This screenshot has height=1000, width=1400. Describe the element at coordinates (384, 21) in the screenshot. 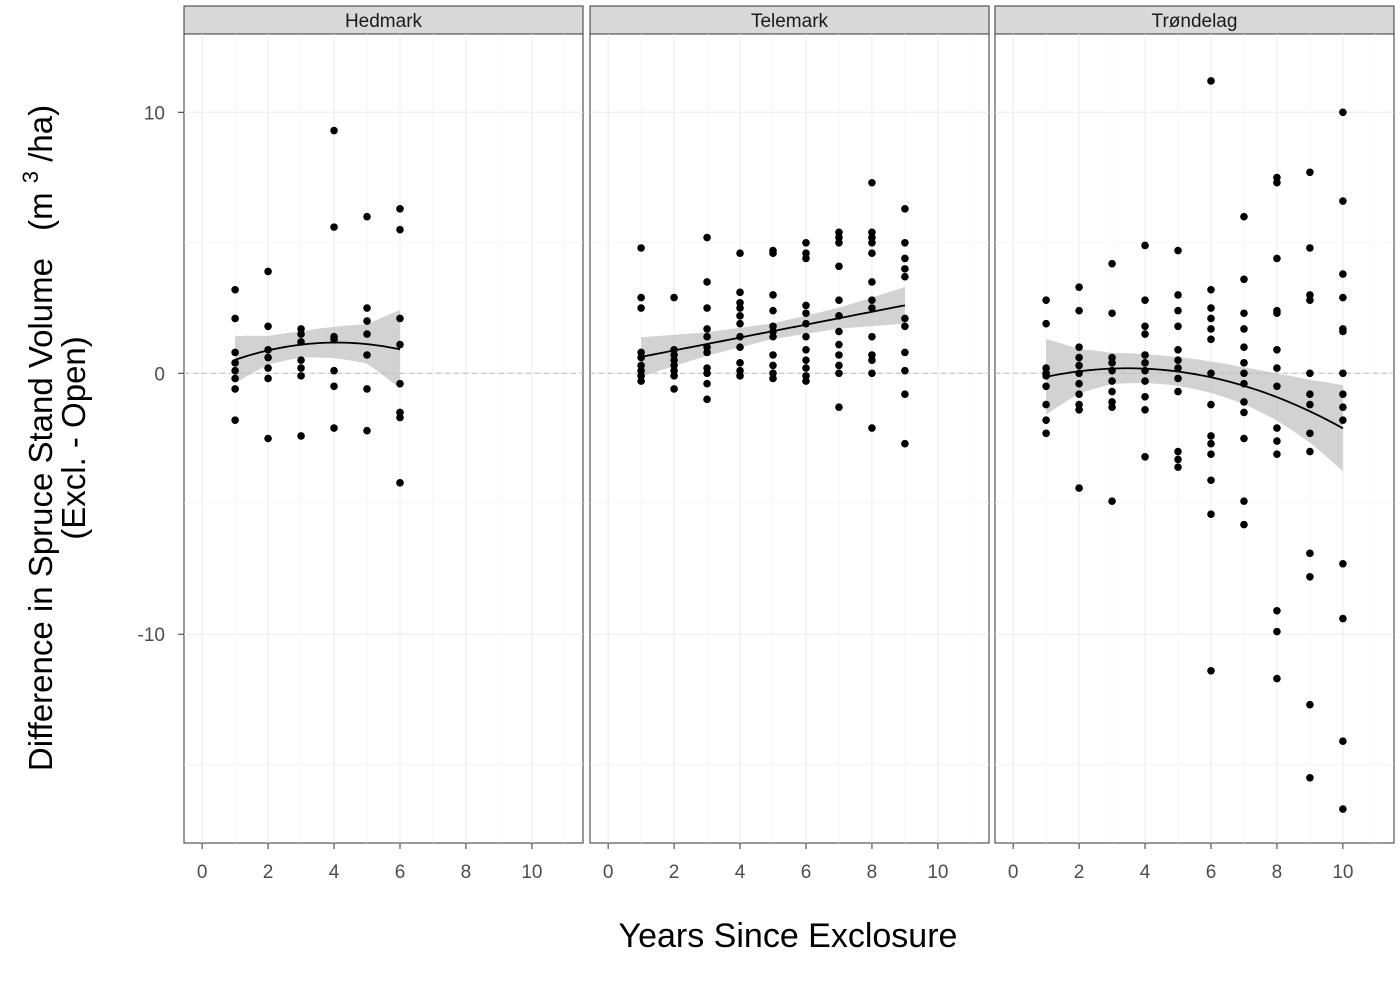

I see `facet-strip-label: Hedmark` at that location.